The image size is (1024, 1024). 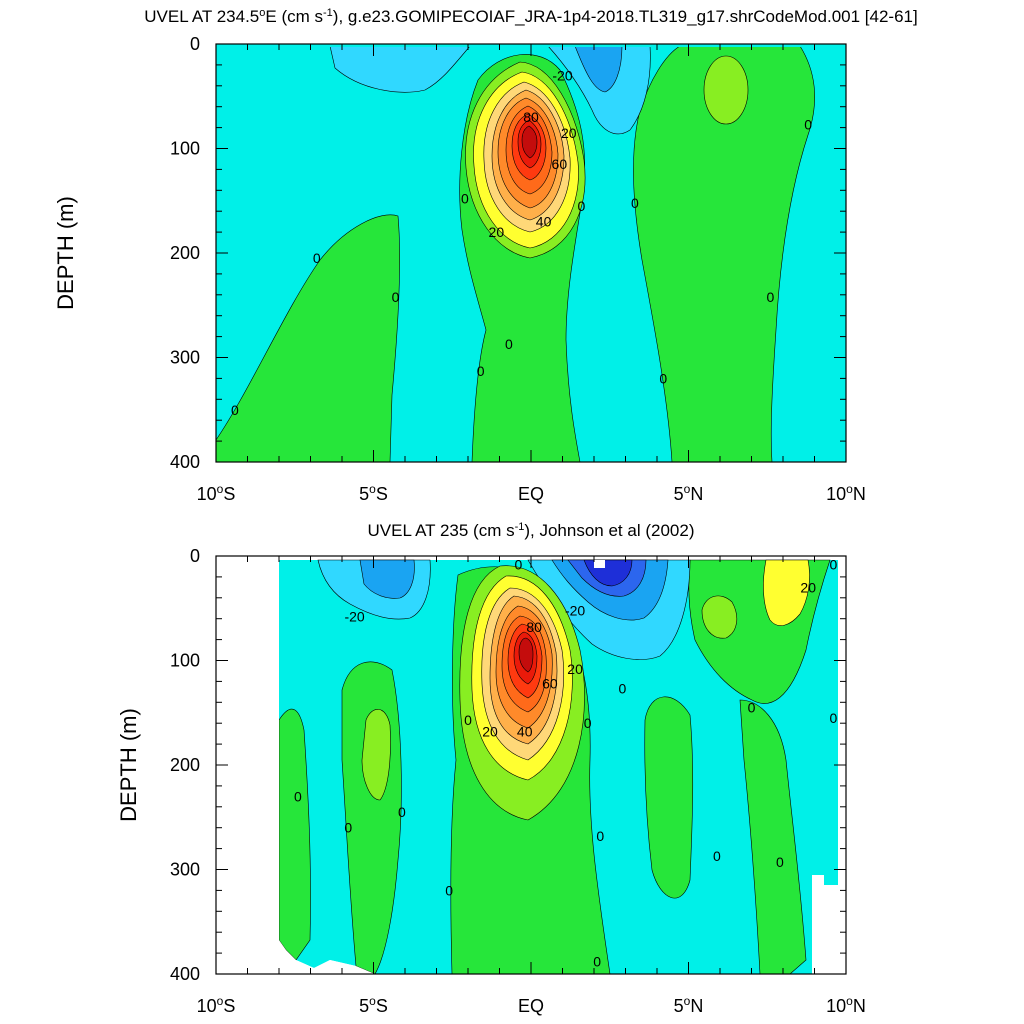 What do you see at coordinates (531, 494) in the screenshot?
I see `top-xtick-label: EQ` at bounding box center [531, 494].